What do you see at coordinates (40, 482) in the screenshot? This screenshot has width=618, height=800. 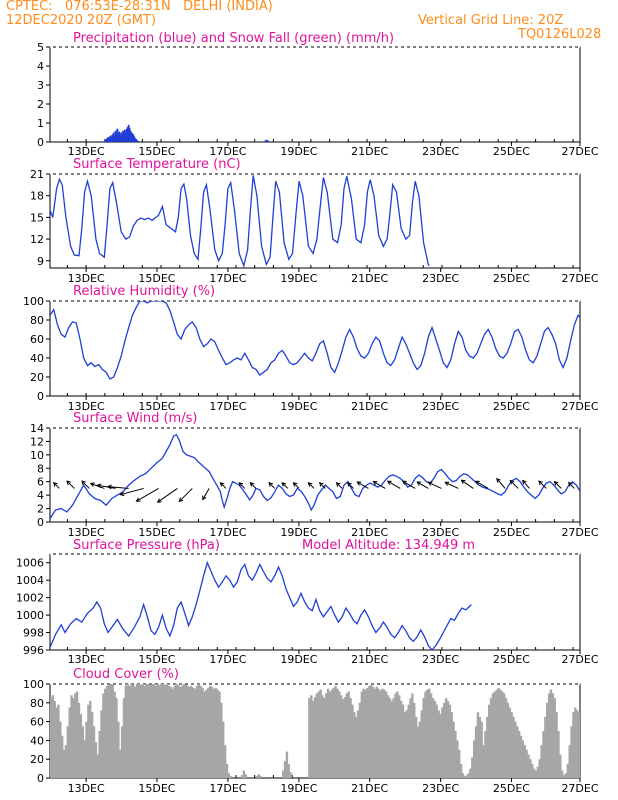 I see `y-tick-label: 6` at bounding box center [40, 482].